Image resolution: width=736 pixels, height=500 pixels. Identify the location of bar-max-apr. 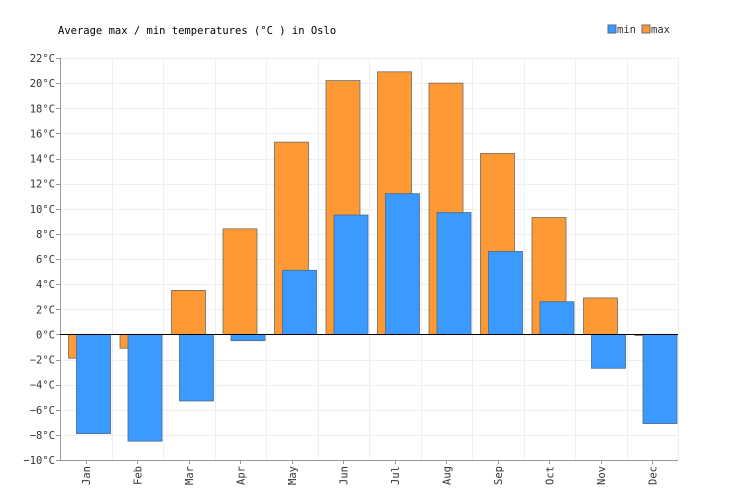
(240, 281).